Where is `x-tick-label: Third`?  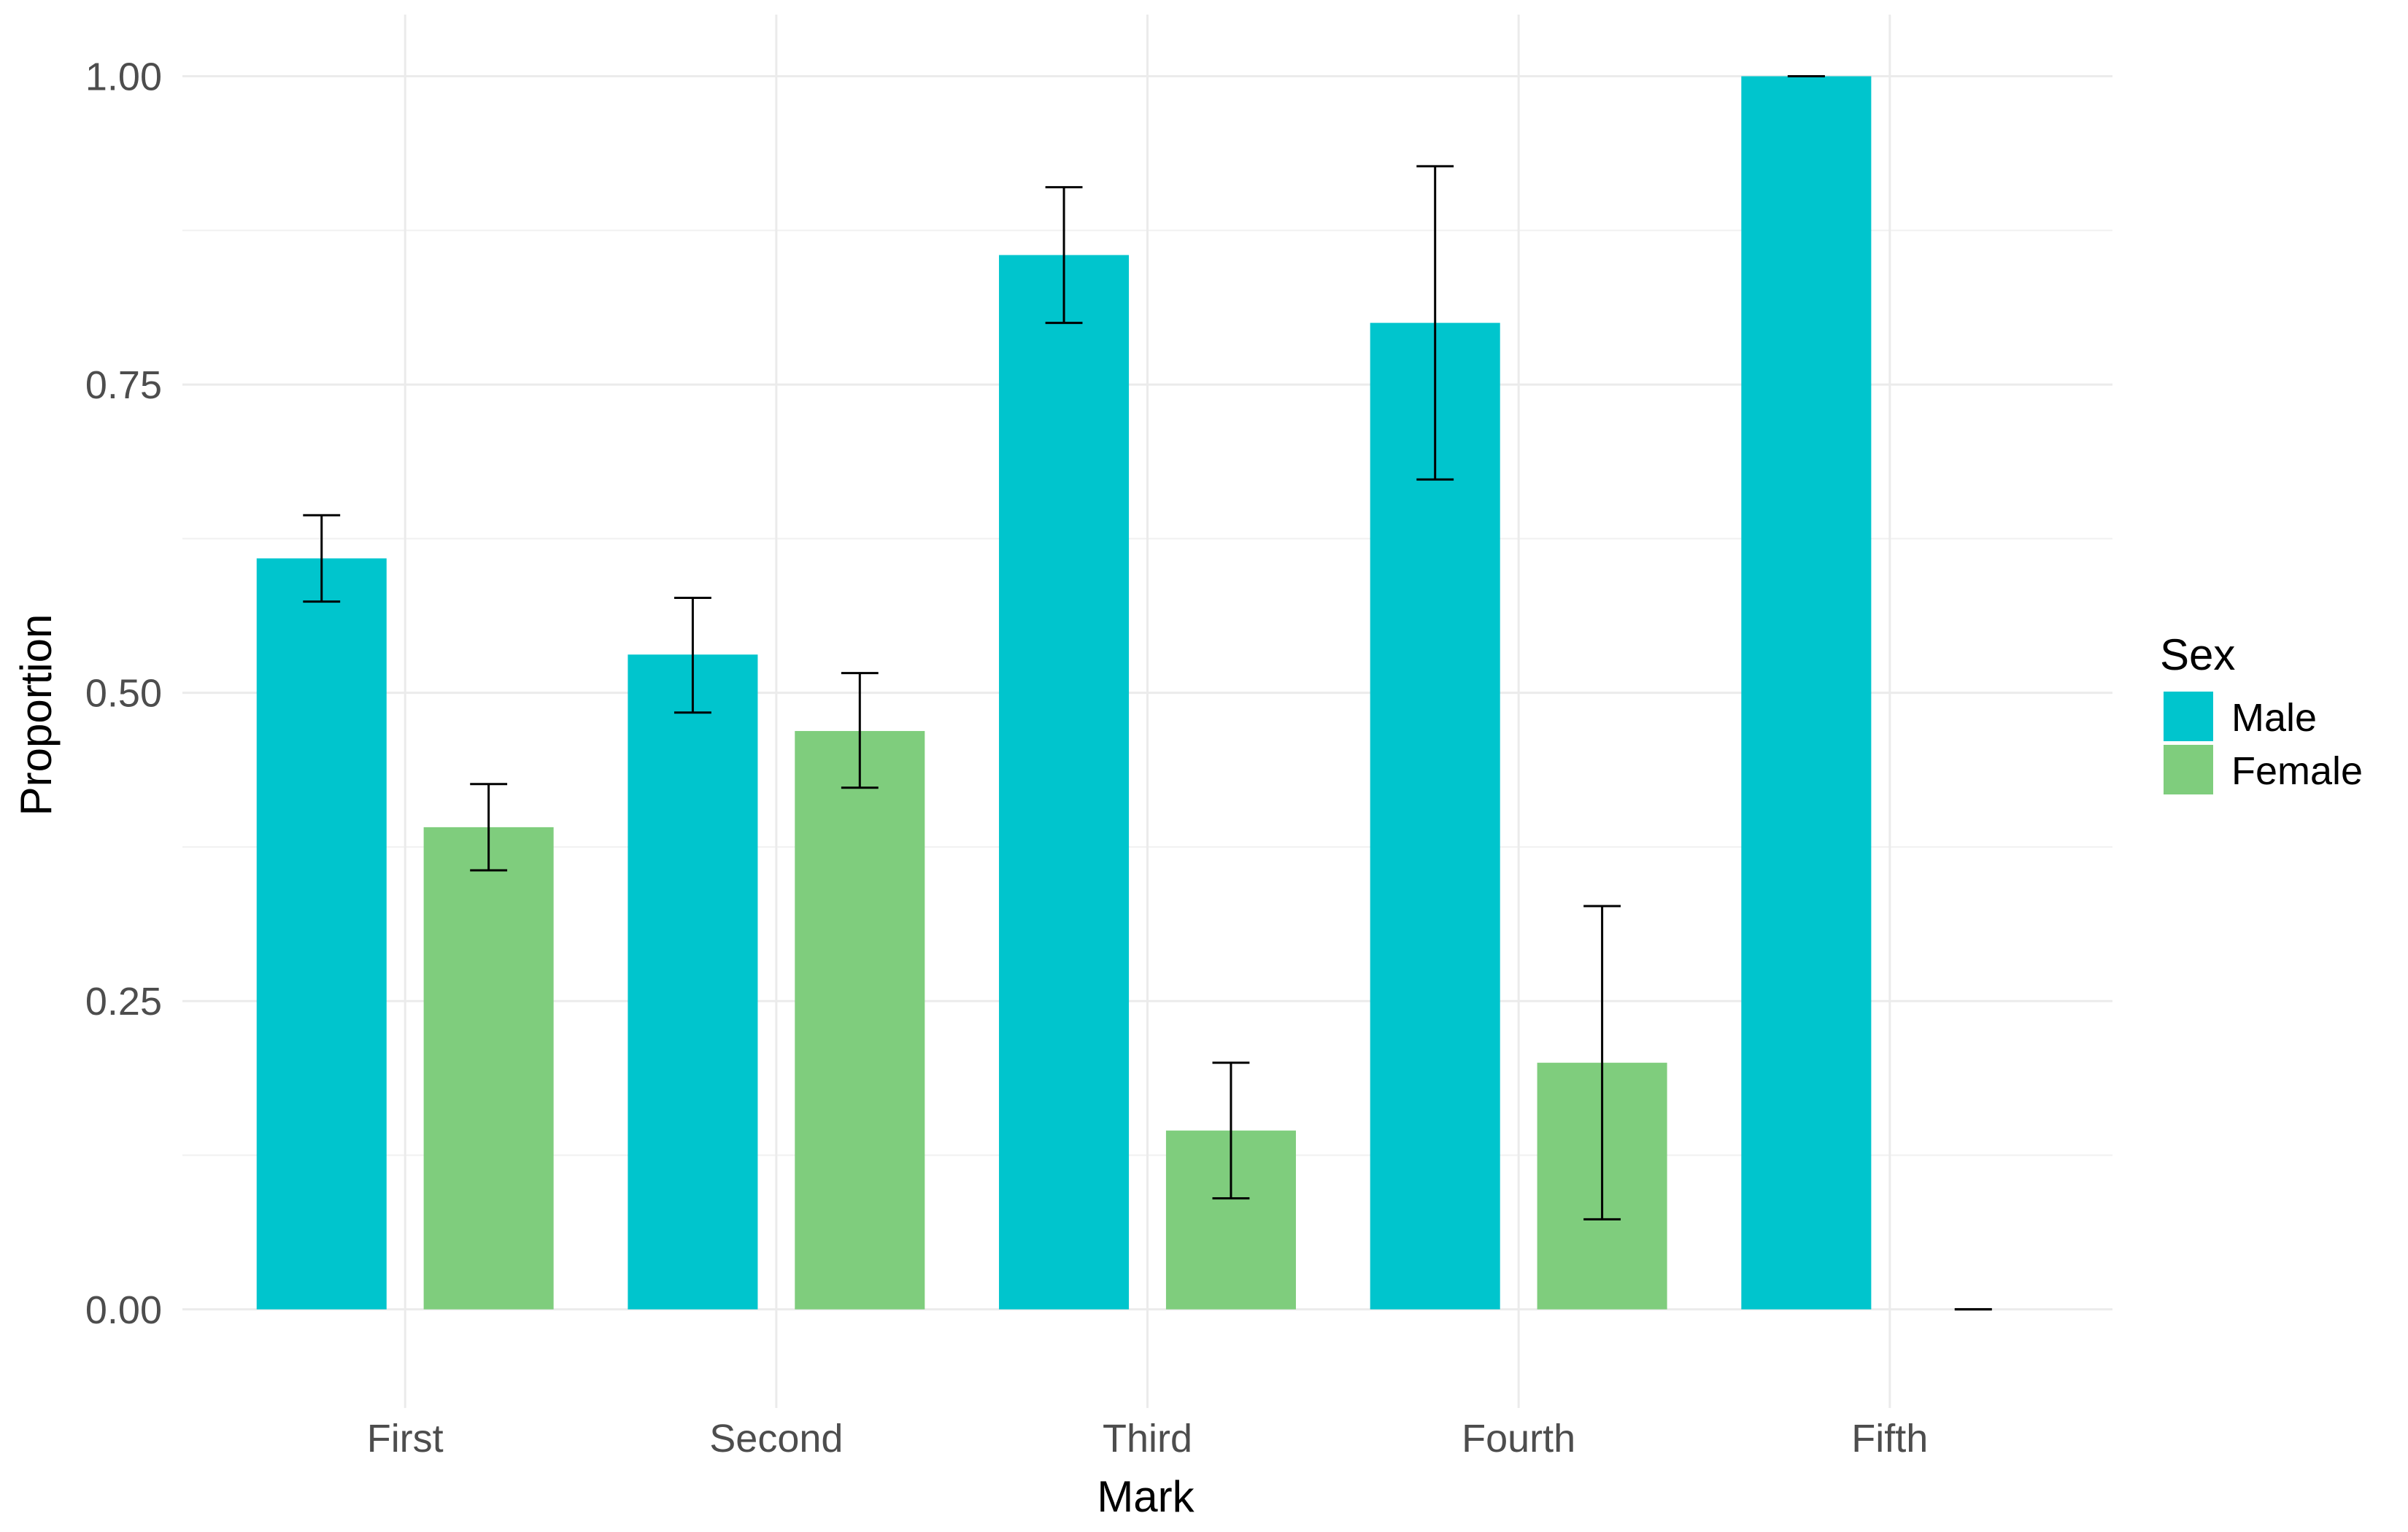
x-tick-label: Third is located at coordinates (1147, 1439).